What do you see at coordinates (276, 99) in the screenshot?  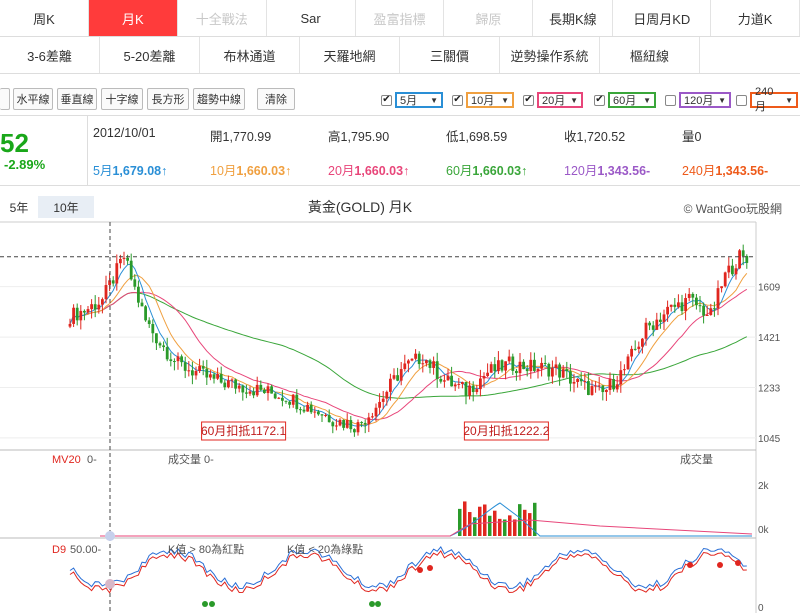 I see `clear-button: 清除` at bounding box center [276, 99].